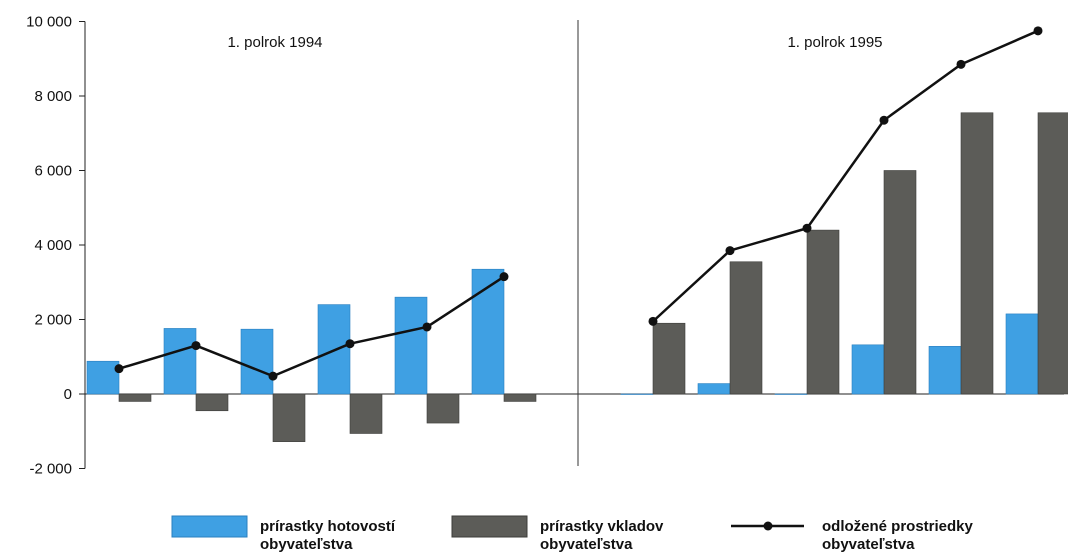  What do you see at coordinates (602, 526) in the screenshot?
I see `legend-label-vklady-line1: prírastky vkladov` at bounding box center [602, 526].